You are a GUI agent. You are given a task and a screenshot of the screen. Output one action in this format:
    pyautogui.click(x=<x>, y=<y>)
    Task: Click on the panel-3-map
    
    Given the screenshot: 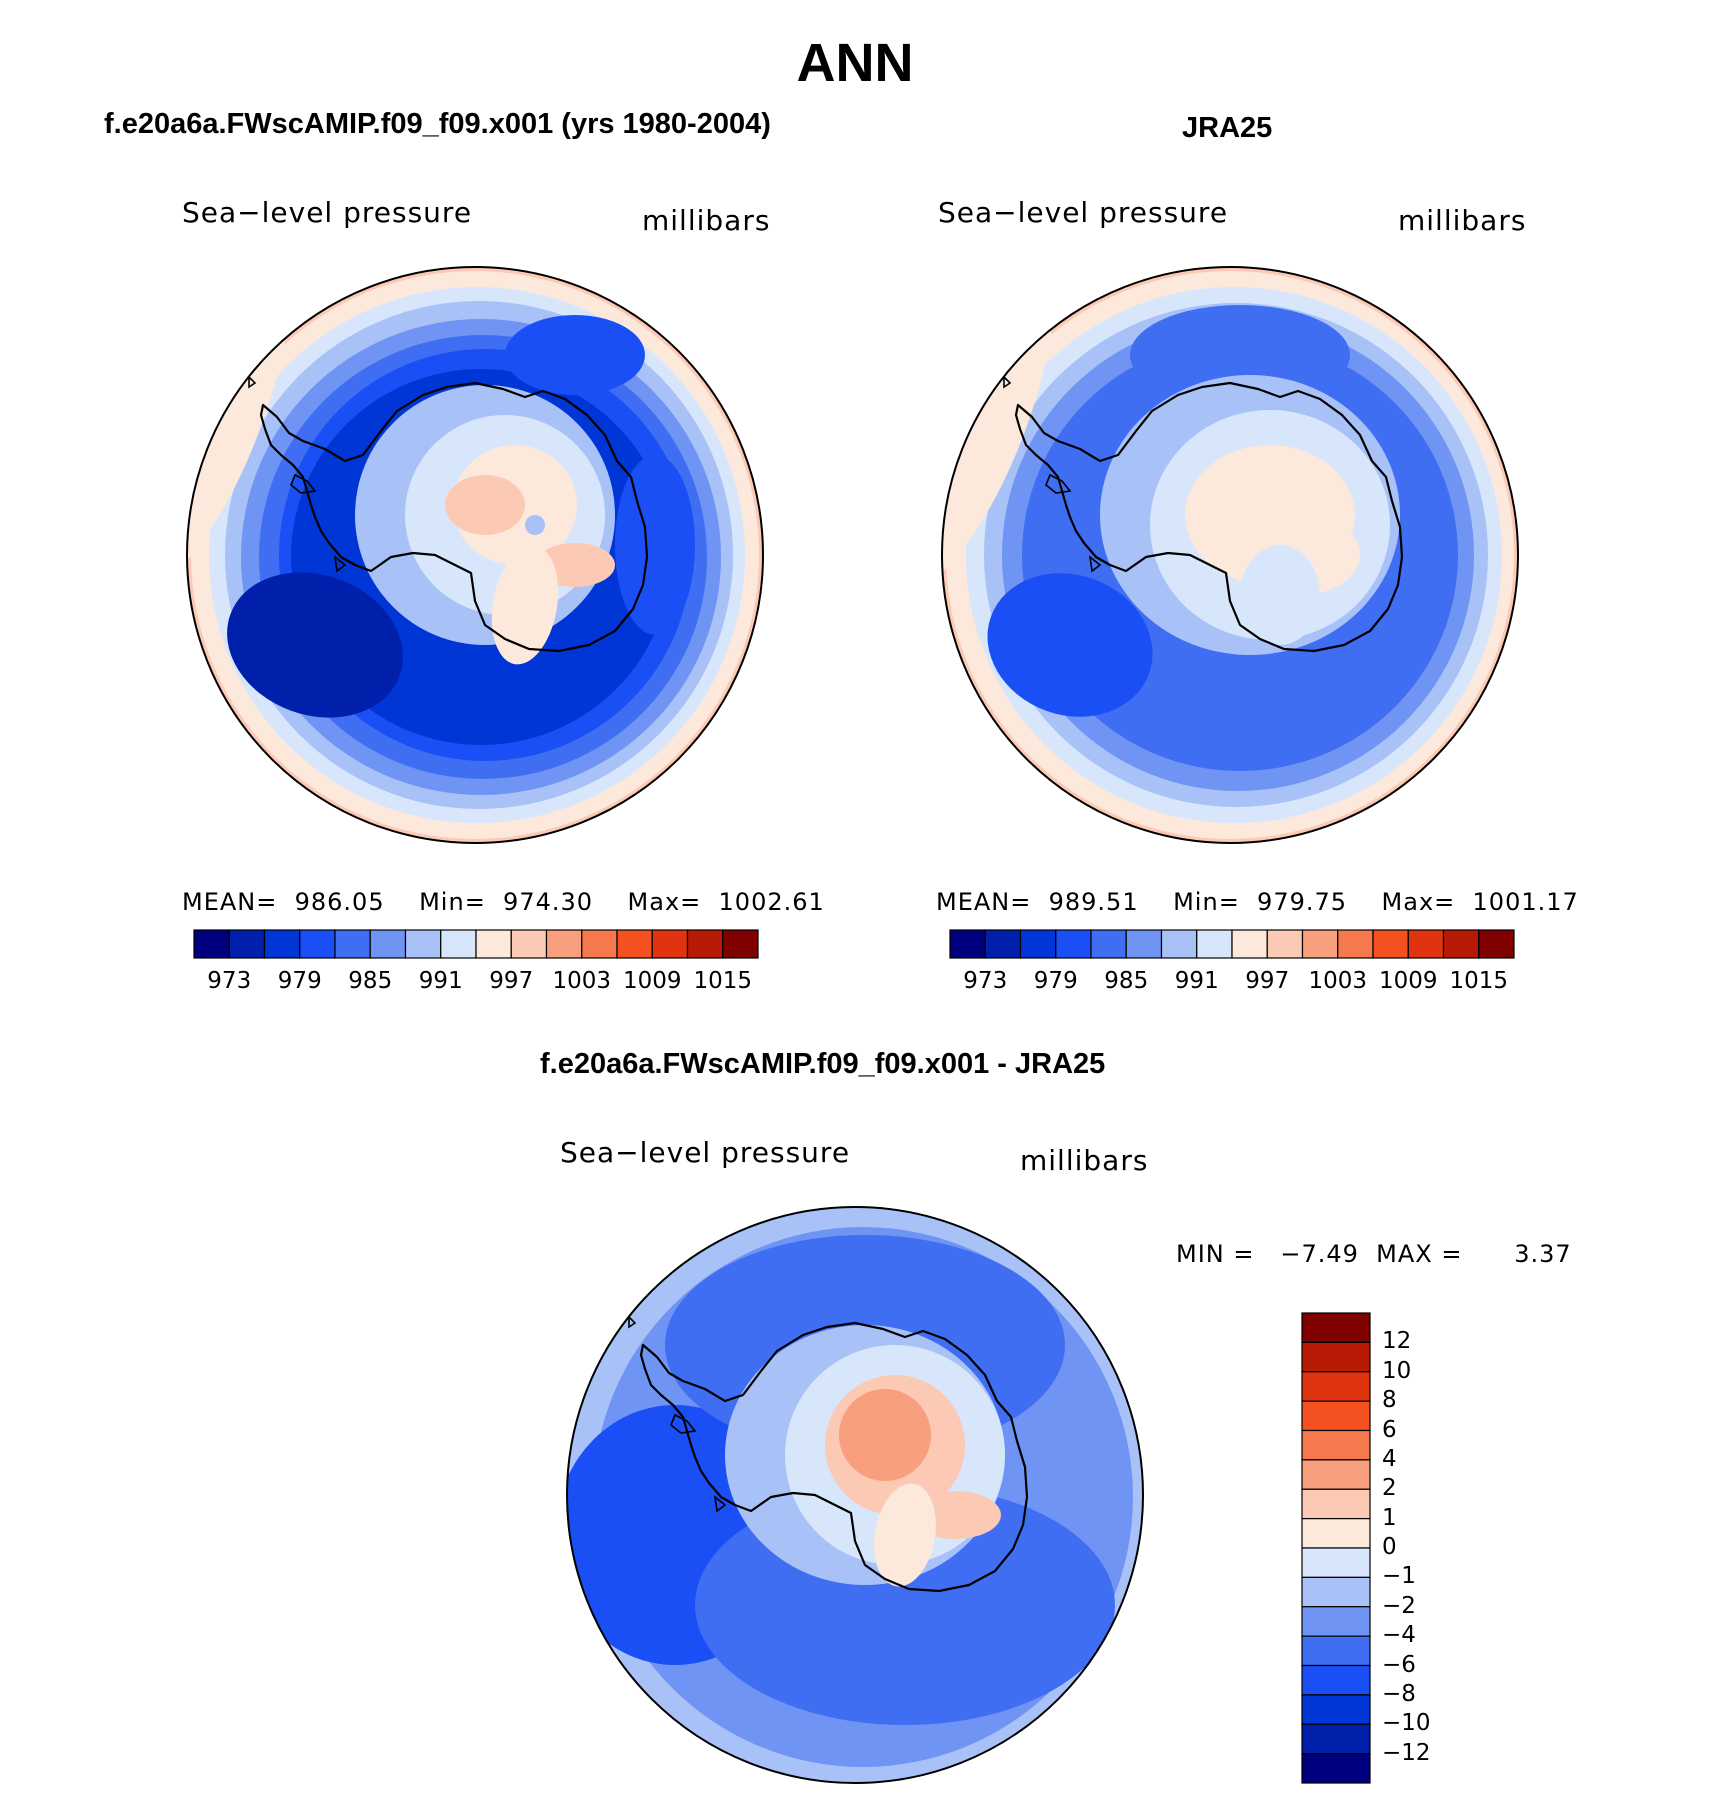 What is the action you would take?
    pyautogui.click(x=855, y=1495)
    